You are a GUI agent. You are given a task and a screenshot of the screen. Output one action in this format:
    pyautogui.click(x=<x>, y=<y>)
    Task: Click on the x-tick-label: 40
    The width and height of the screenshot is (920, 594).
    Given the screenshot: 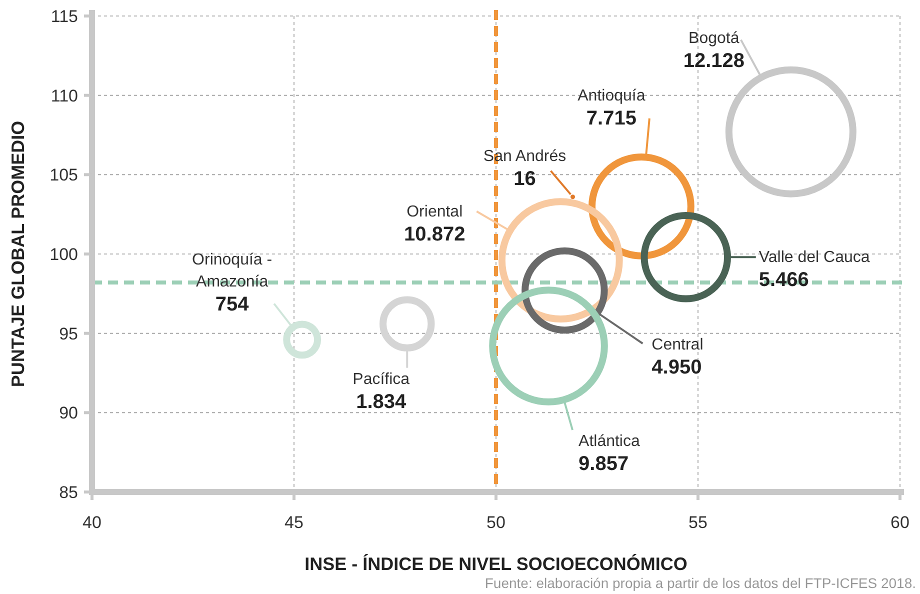 What is the action you would take?
    pyautogui.click(x=92, y=522)
    